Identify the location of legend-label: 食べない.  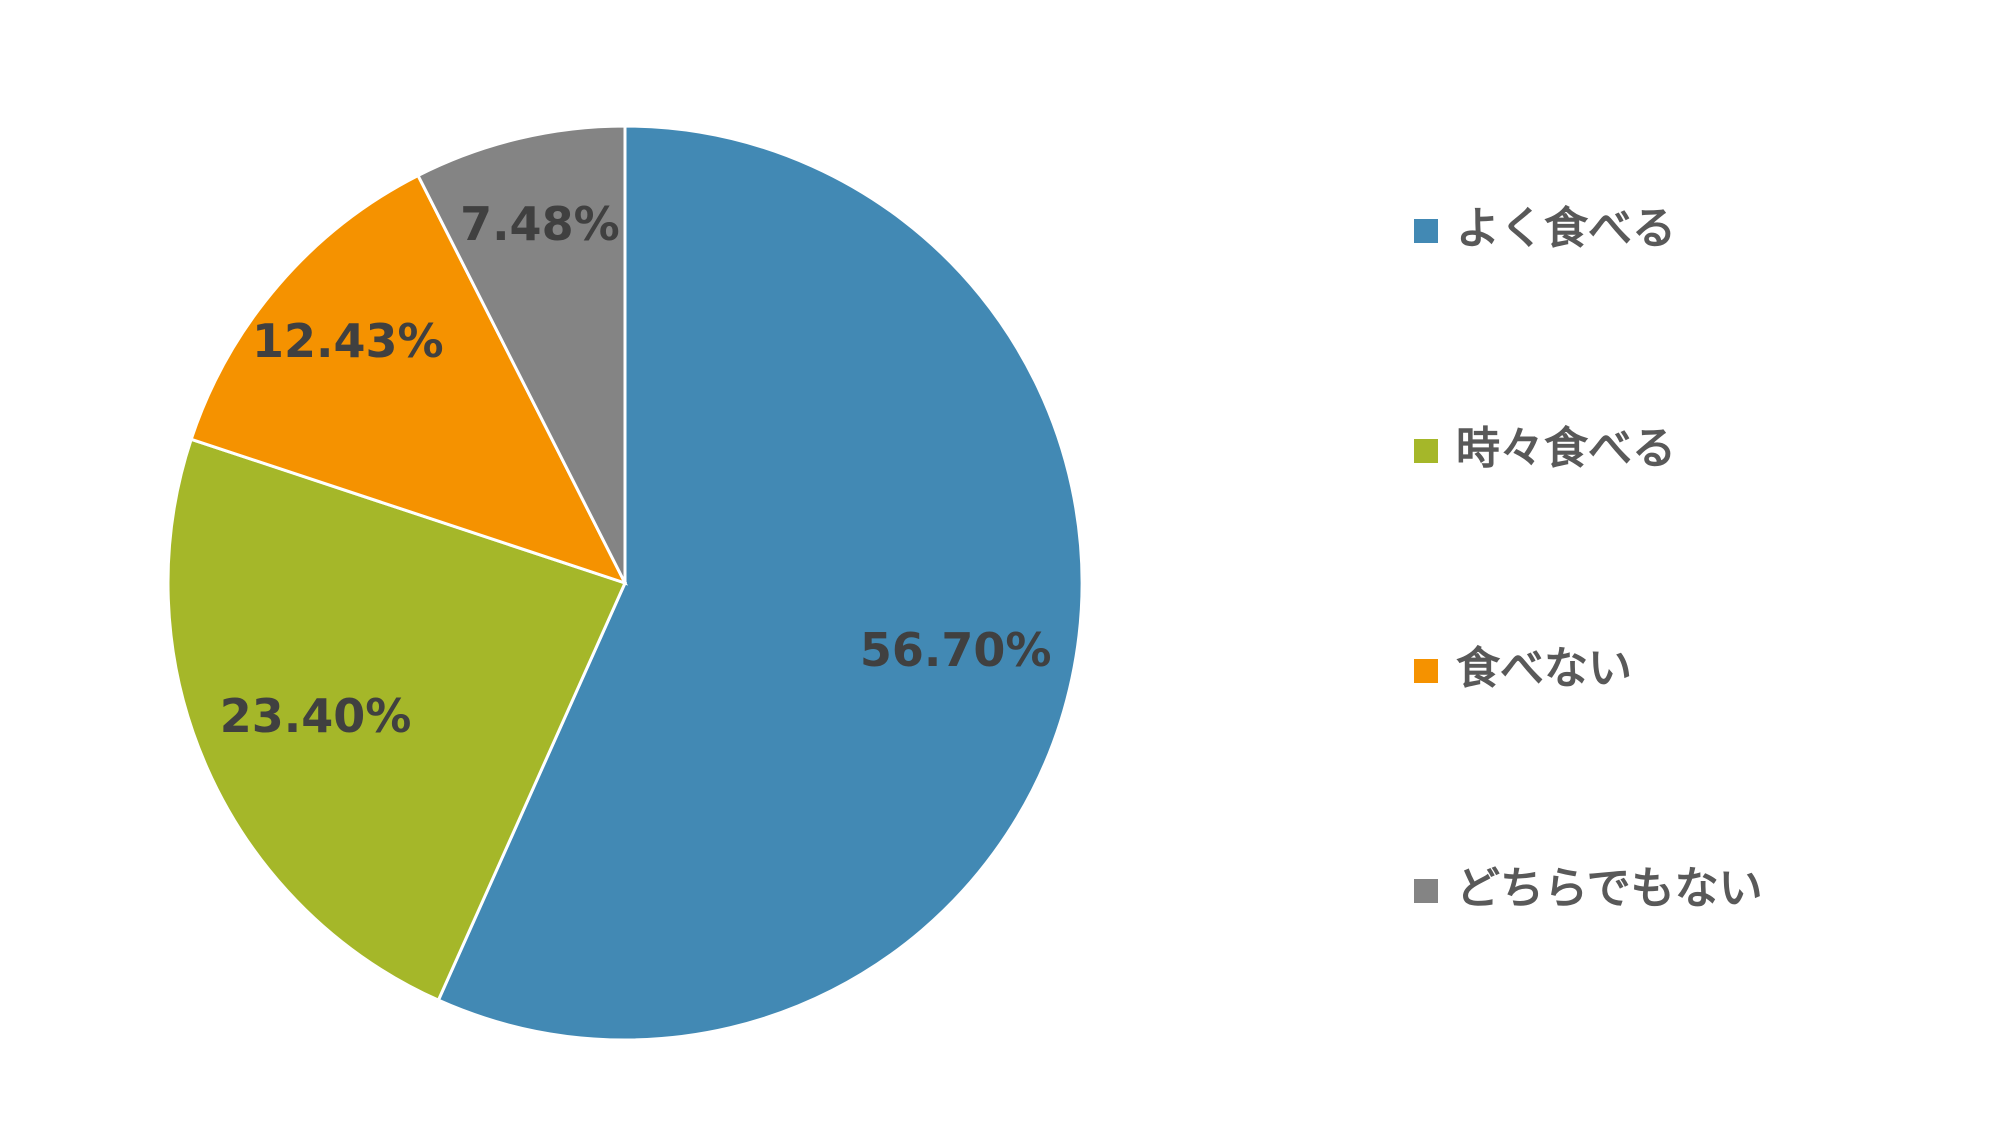
(1544, 668).